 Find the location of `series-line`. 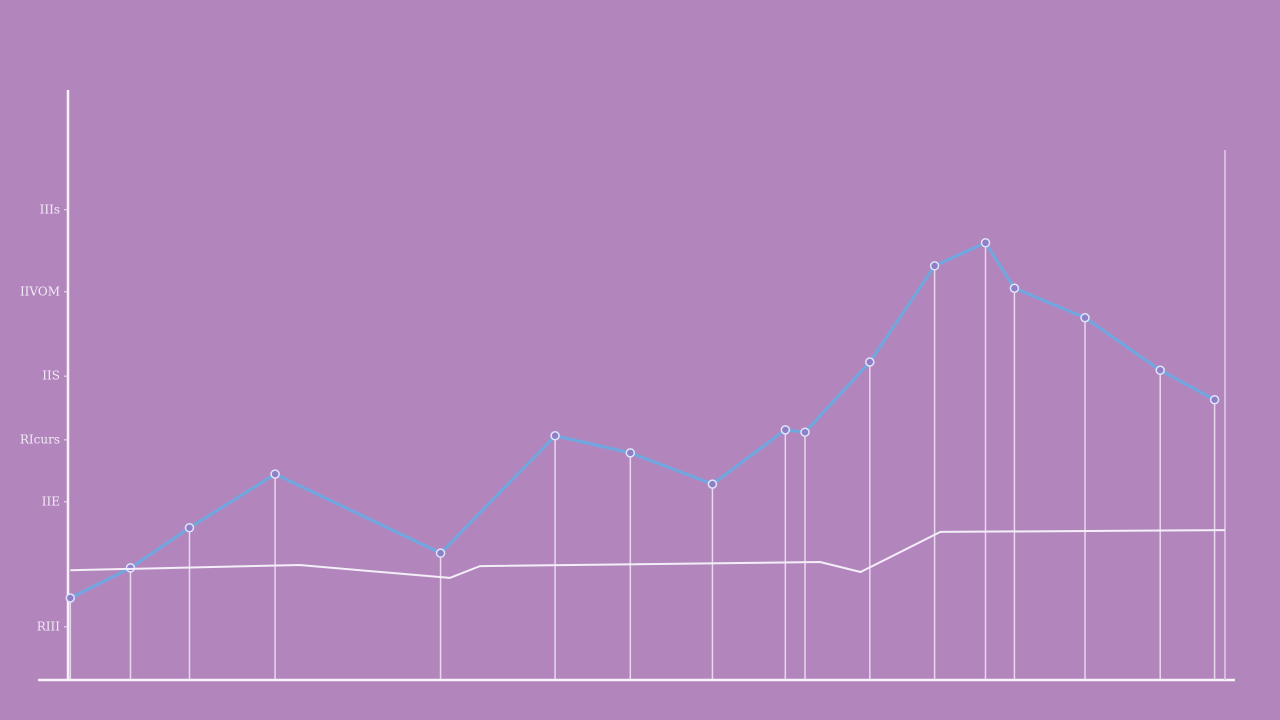

series-line is located at coordinates (648, 554).